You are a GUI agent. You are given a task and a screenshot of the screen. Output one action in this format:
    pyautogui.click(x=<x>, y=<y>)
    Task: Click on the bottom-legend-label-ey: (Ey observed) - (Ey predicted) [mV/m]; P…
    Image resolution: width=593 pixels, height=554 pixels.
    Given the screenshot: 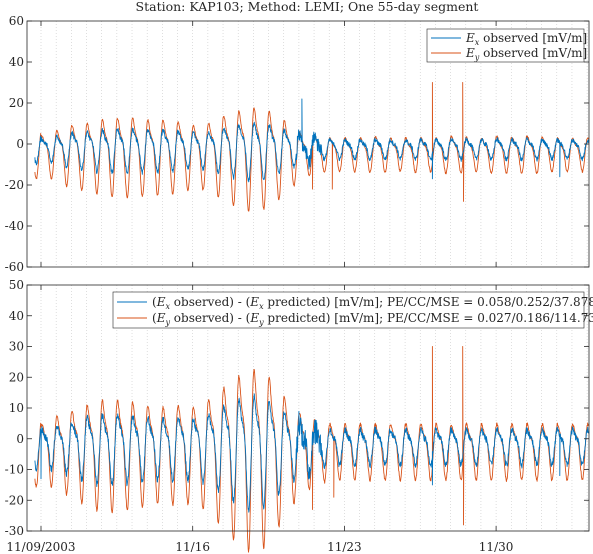 What is the action you would take?
    pyautogui.click(x=372, y=319)
    